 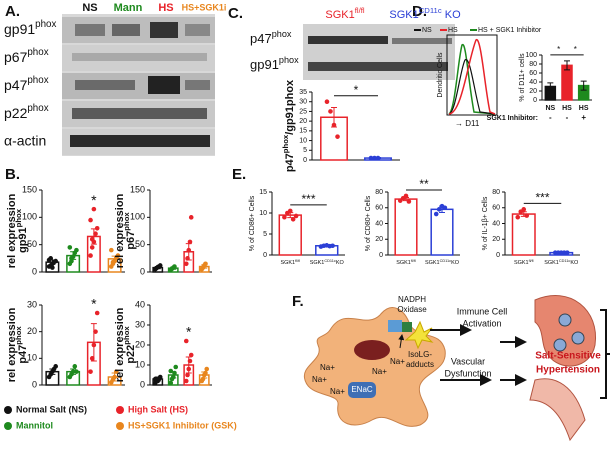 I want to click on panel-label: D., so click(x=419, y=11).